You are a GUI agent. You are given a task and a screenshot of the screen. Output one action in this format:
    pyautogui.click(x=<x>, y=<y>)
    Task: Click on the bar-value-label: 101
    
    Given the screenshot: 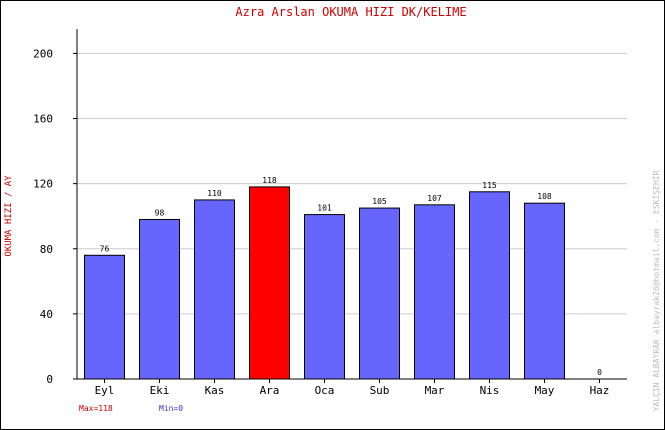 What is the action you would take?
    pyautogui.click(x=324, y=208)
    